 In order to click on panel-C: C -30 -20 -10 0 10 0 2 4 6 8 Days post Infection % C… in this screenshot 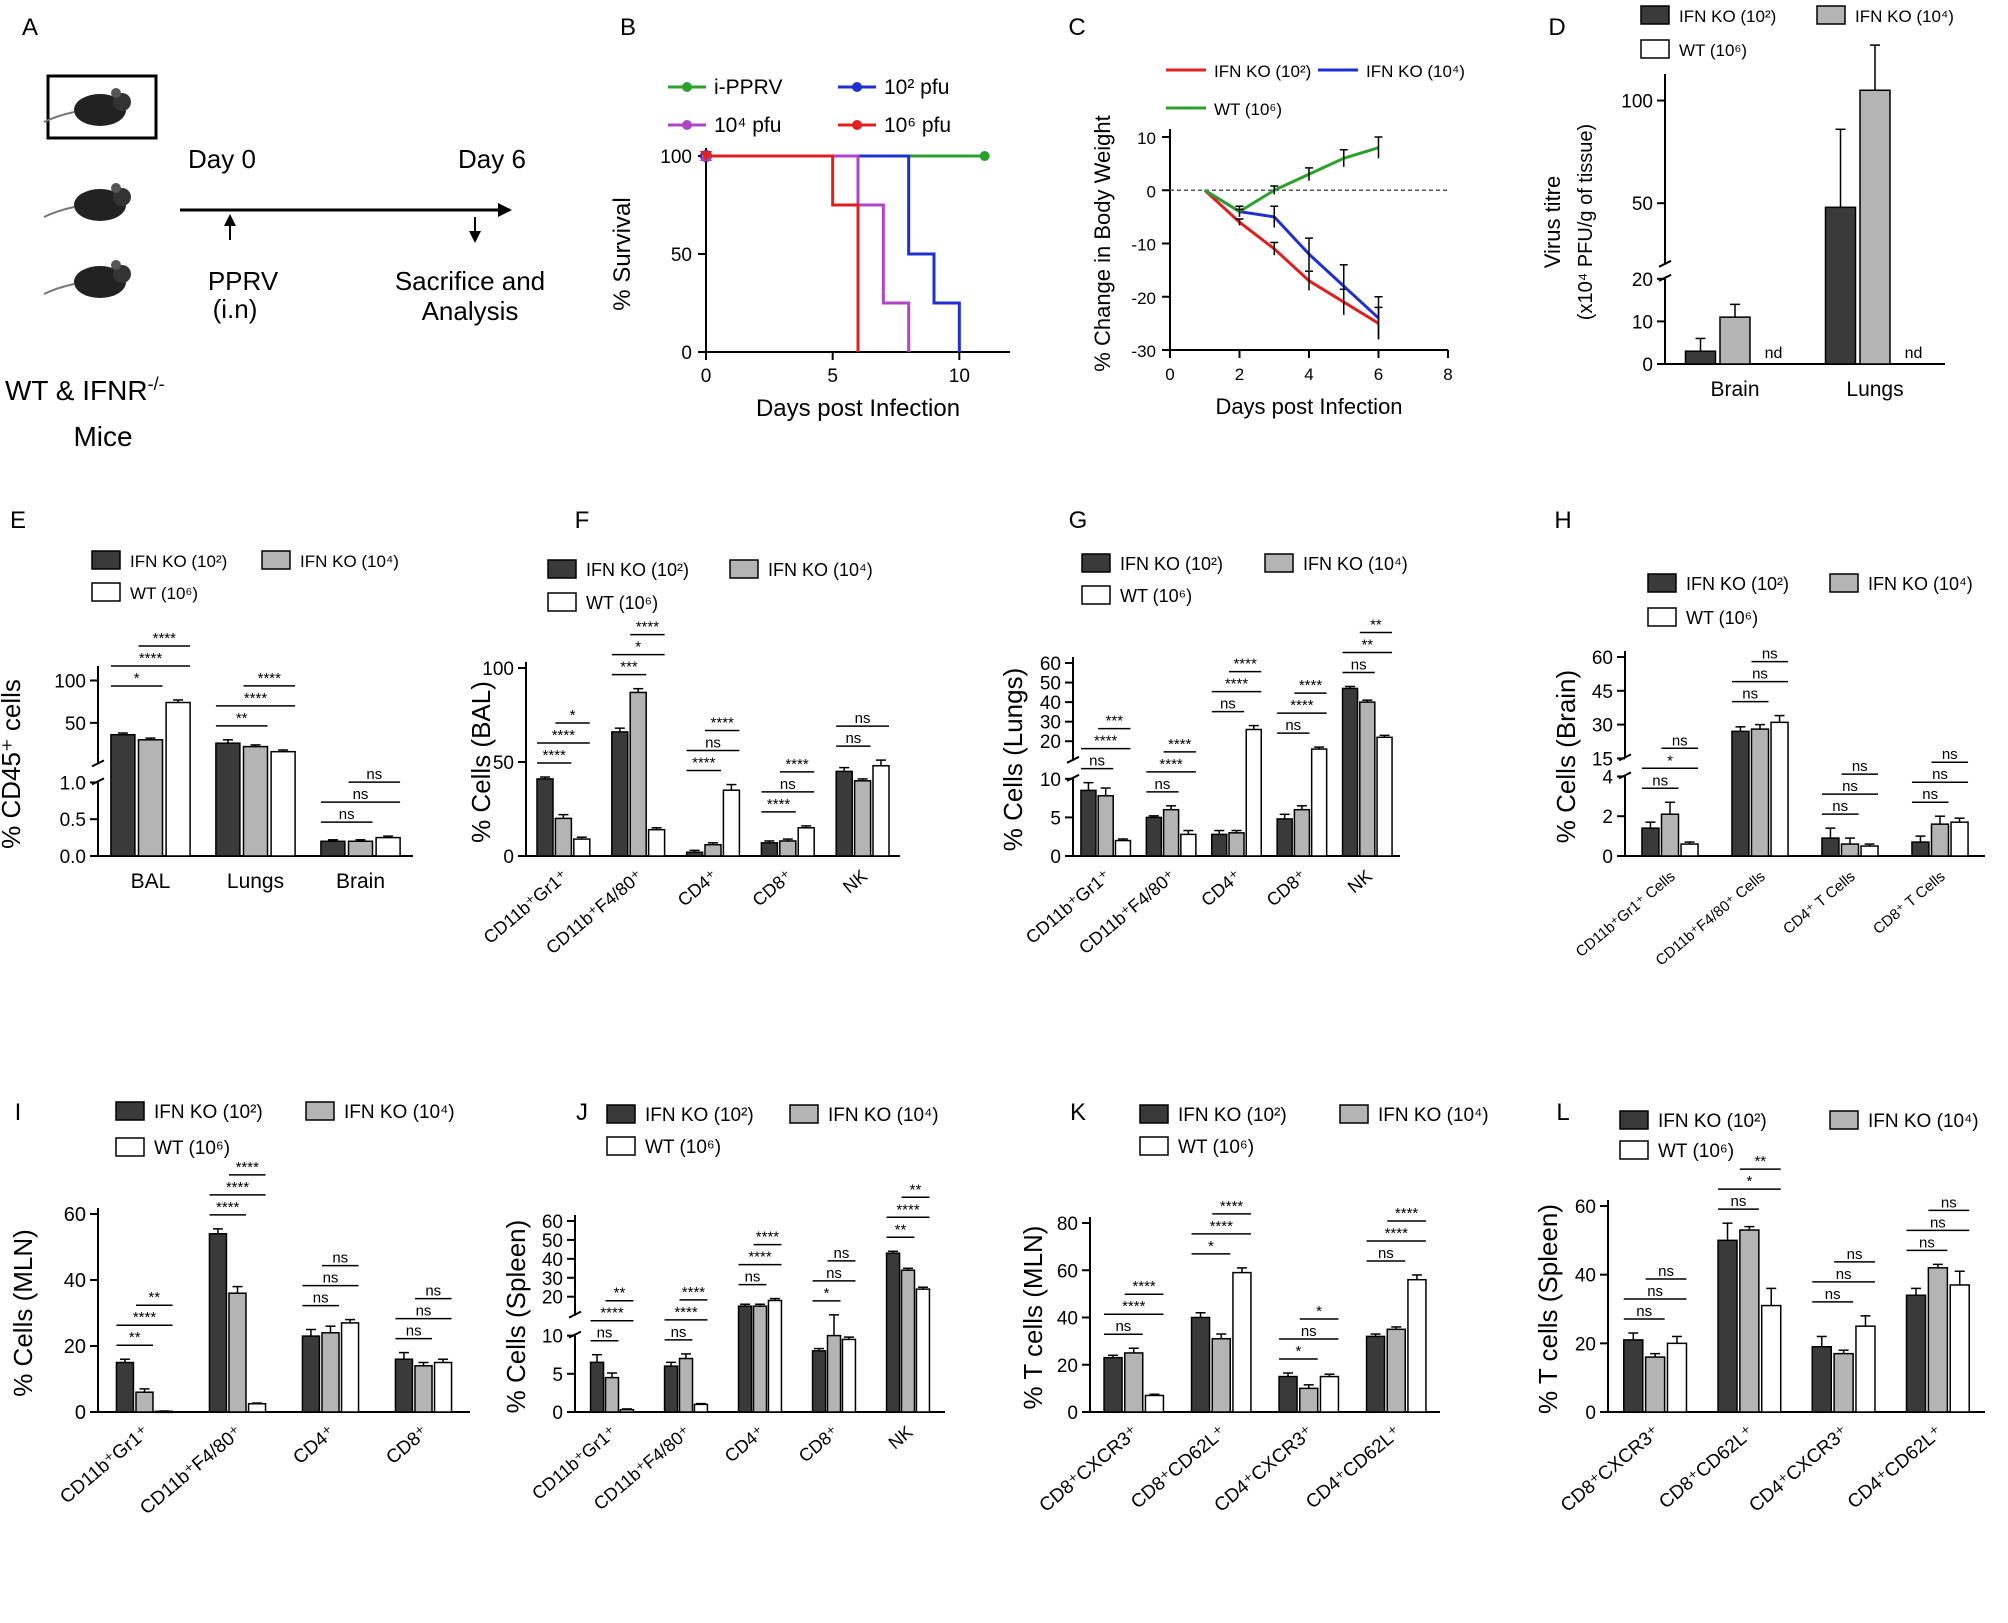, I will do `click(1266, 216)`.